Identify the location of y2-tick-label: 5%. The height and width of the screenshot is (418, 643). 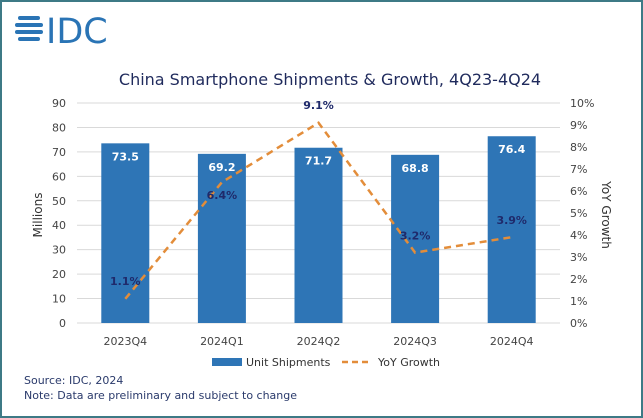
(578, 213).